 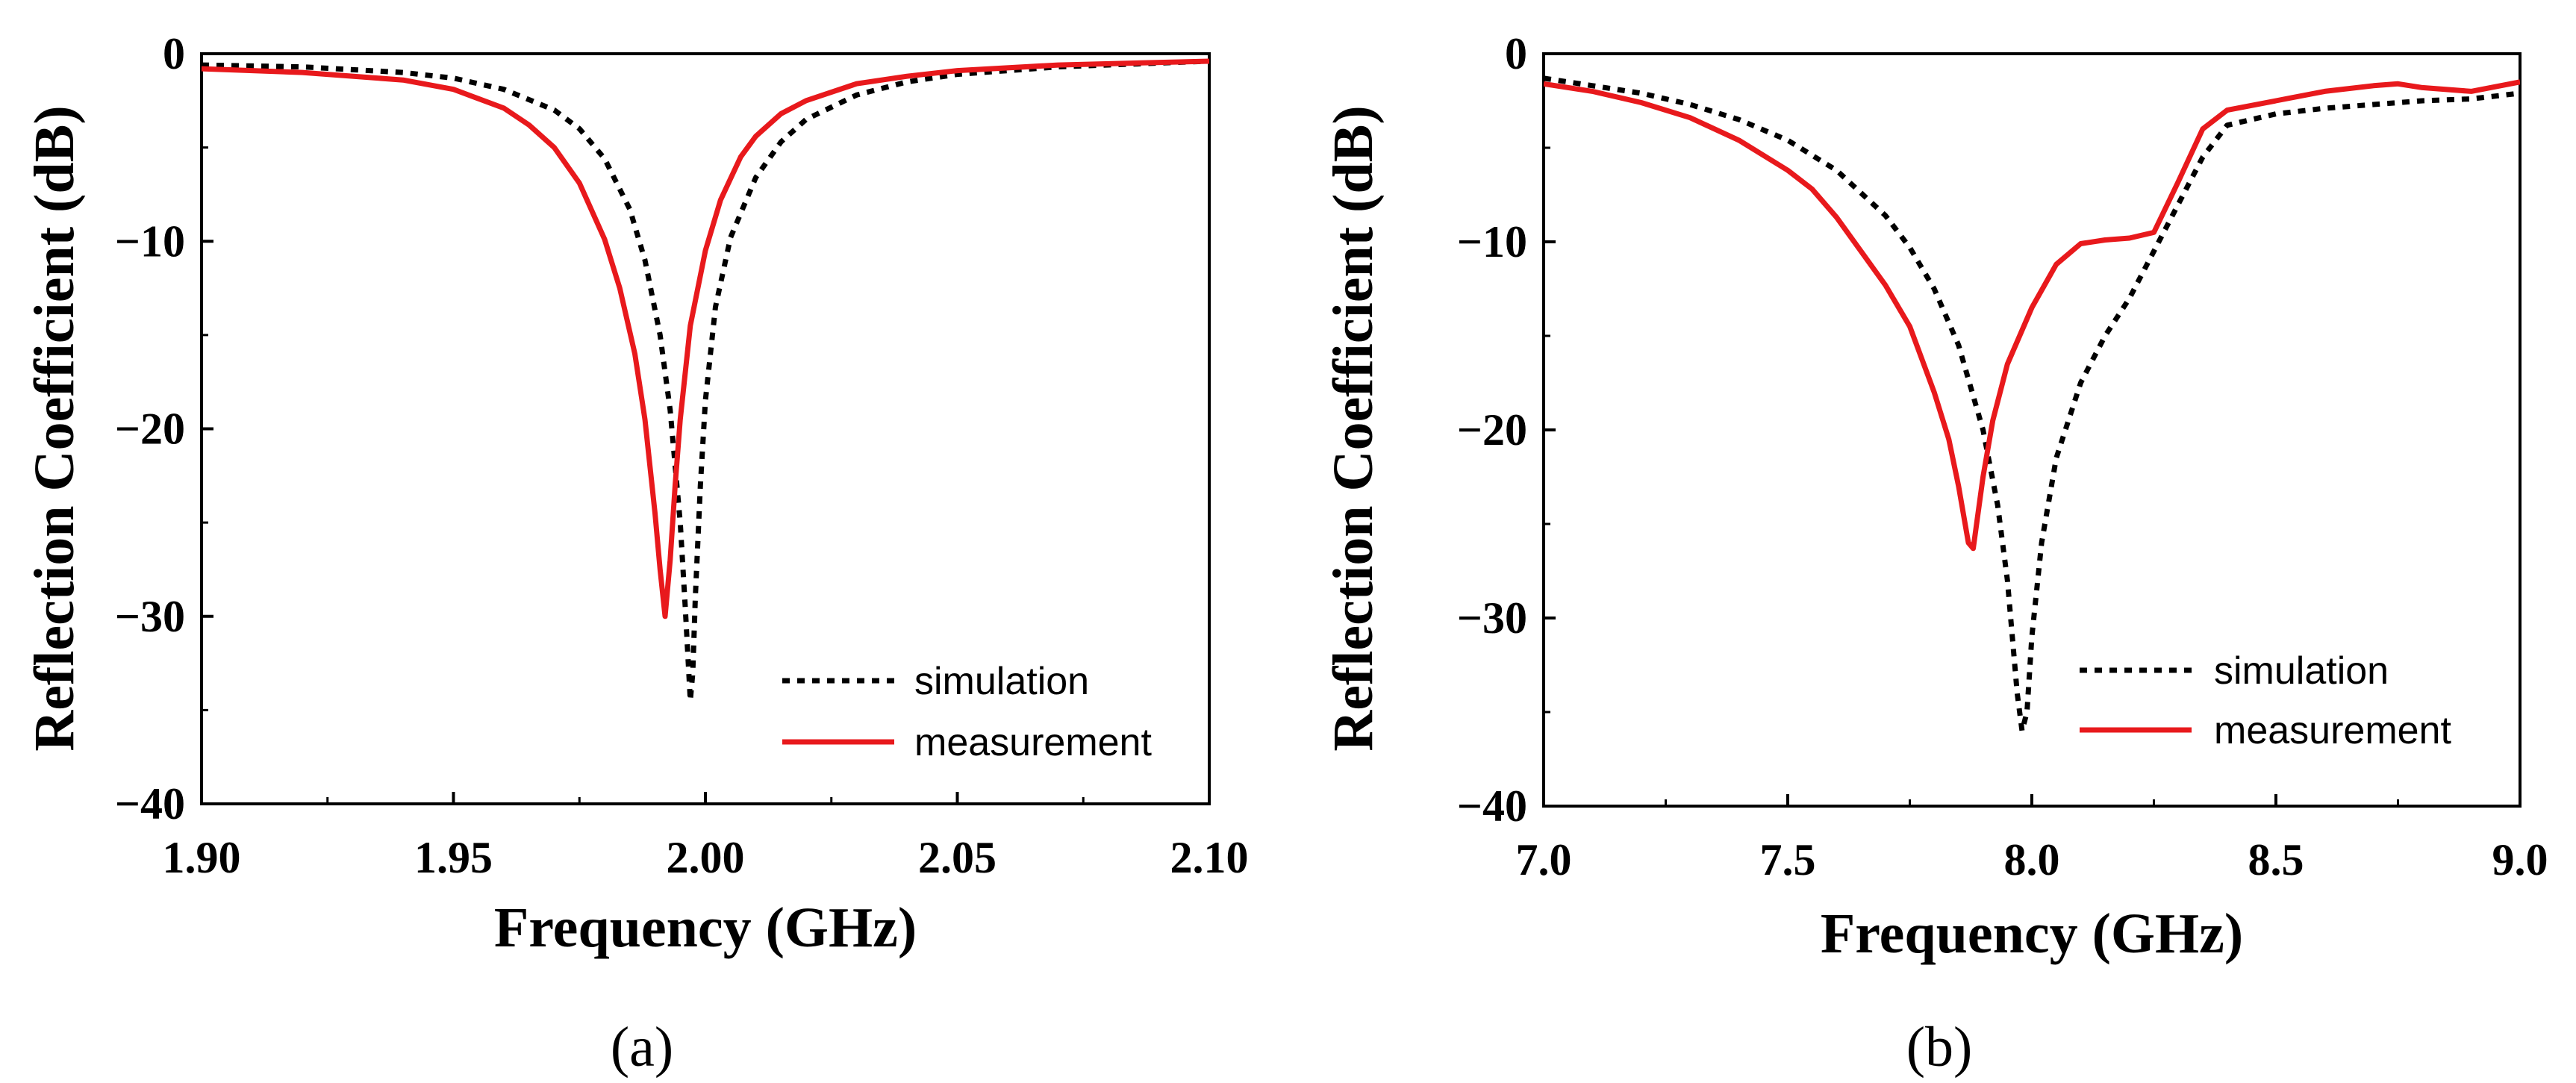 I want to click on y-axis-title-a: Reflection Coefficient (dB), so click(x=54, y=428).